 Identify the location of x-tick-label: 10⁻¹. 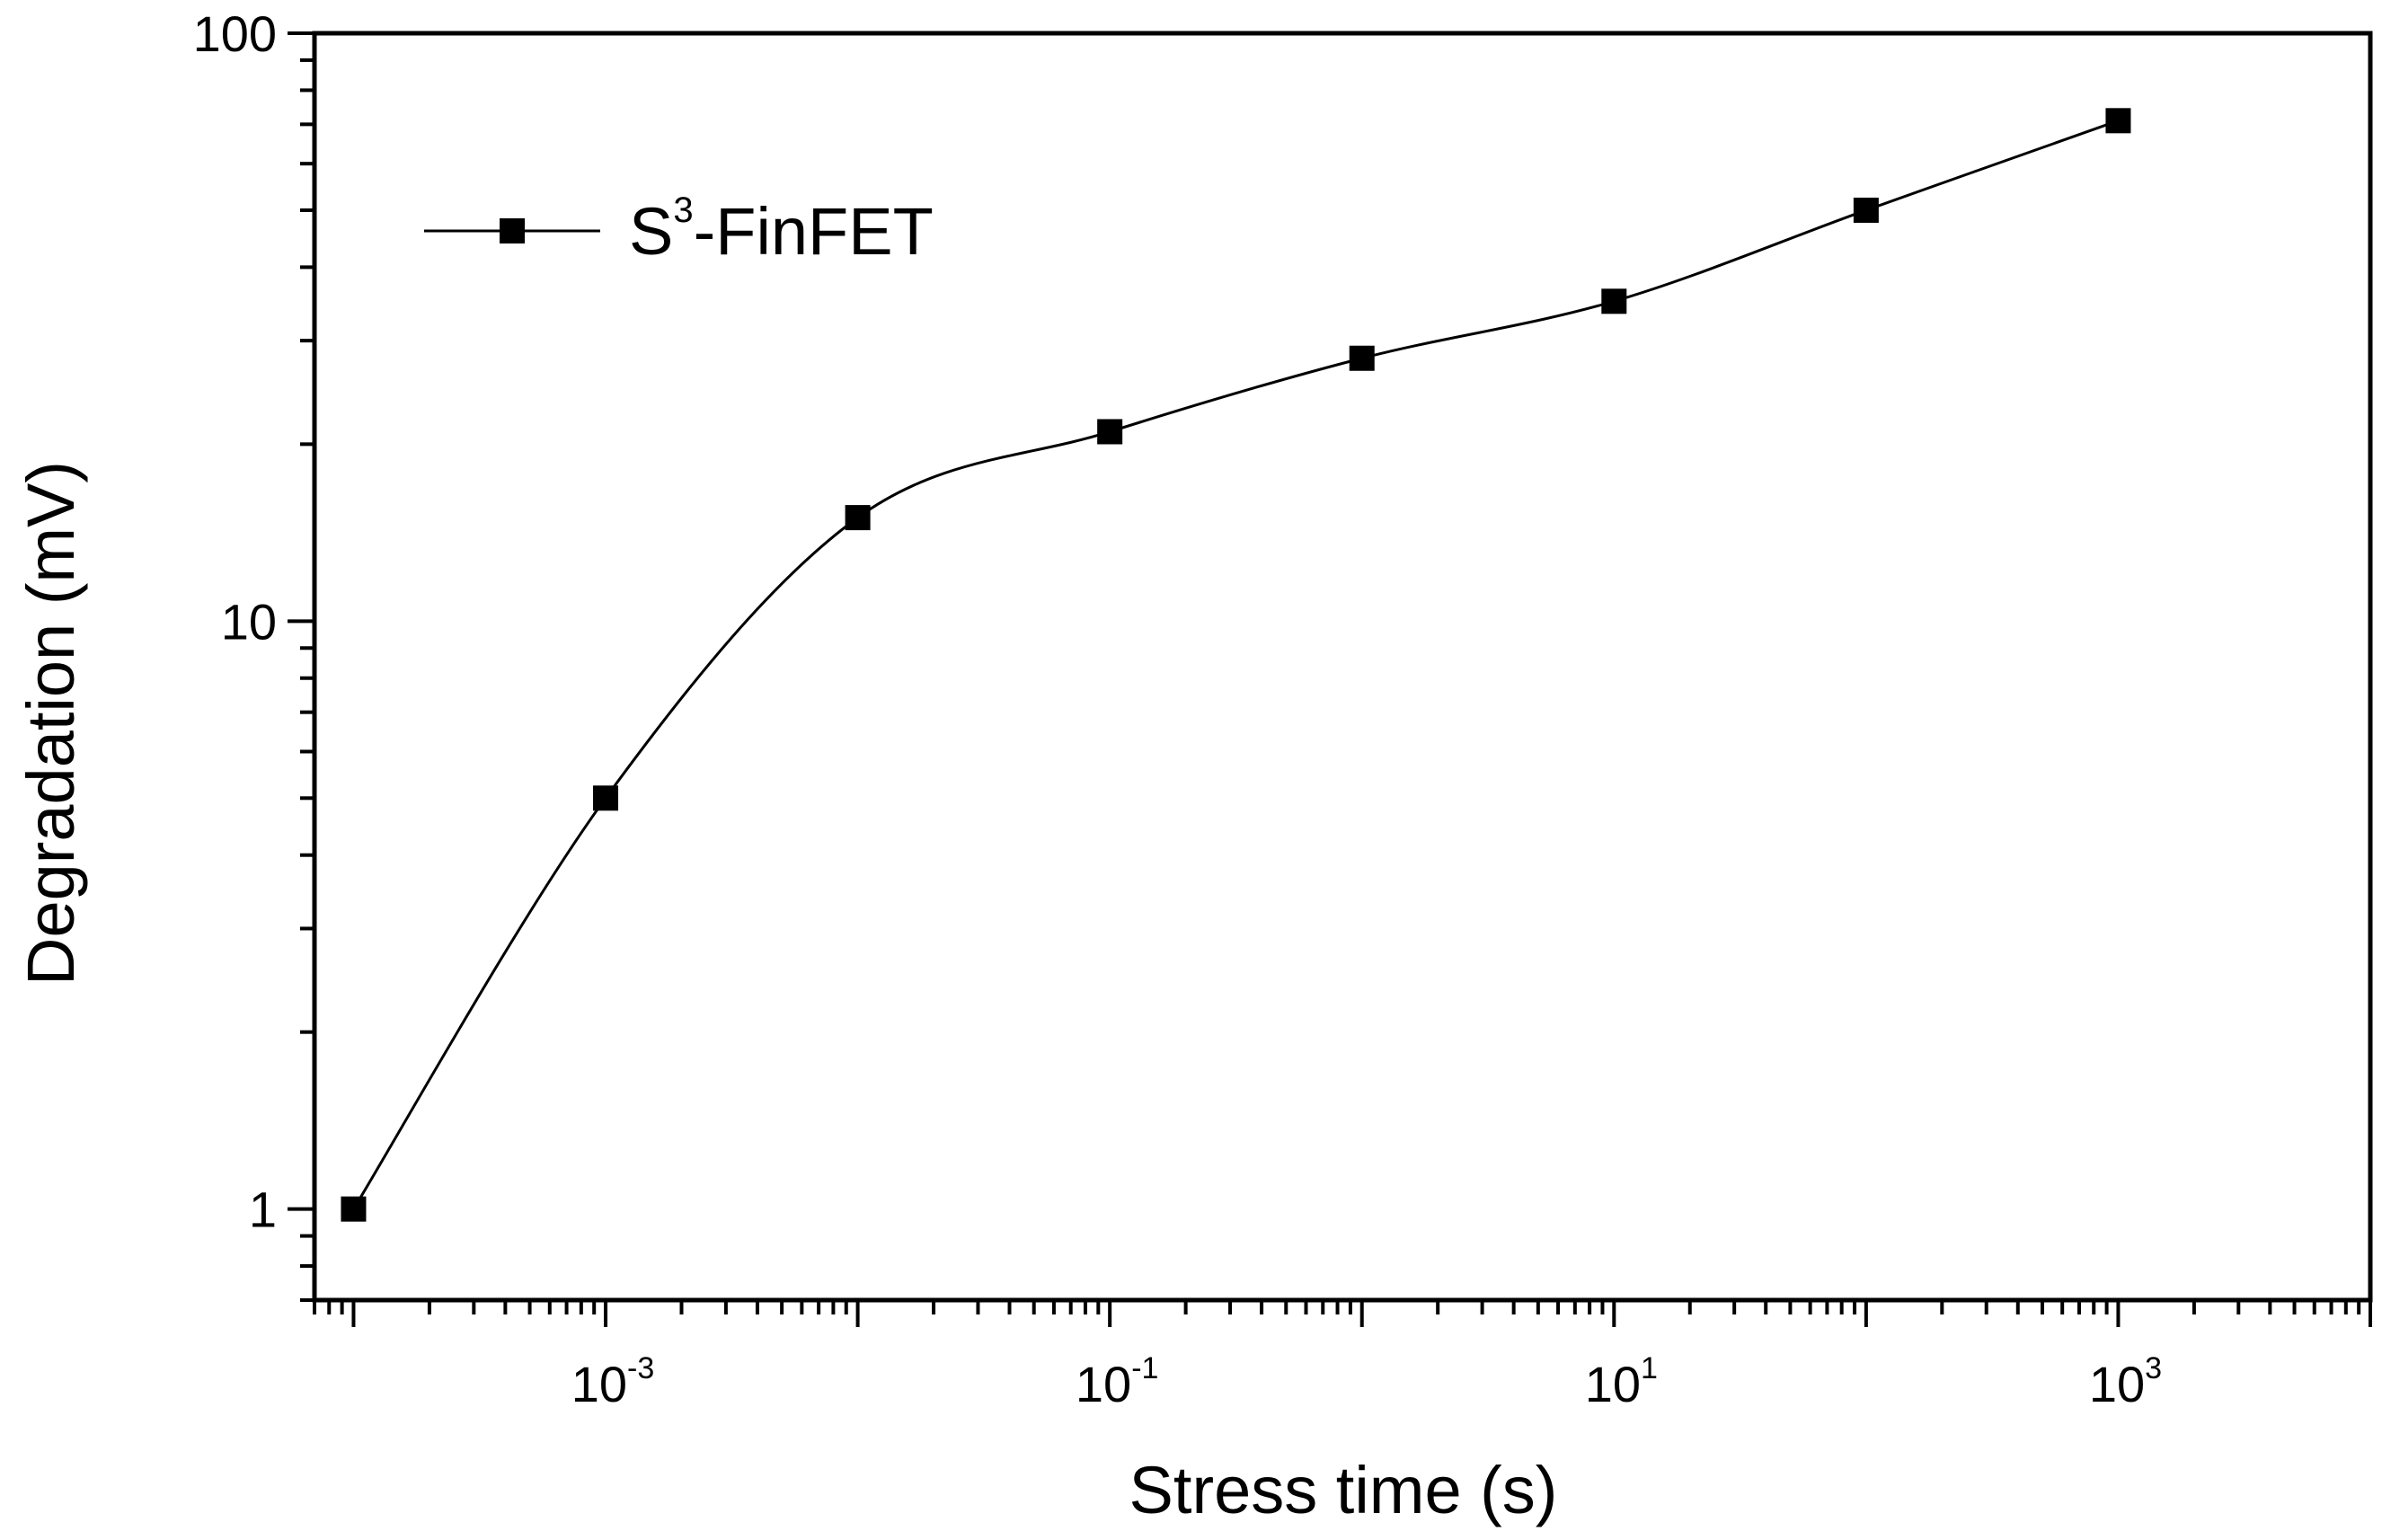
(1117, 1381).